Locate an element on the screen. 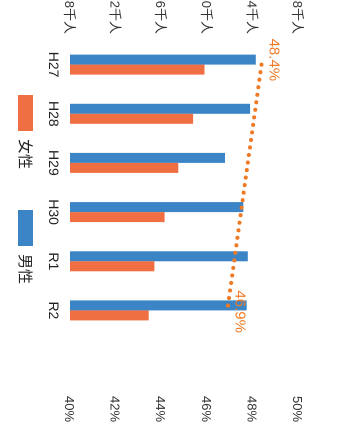 This screenshot has width=358, height=437. left-axis-tick-label: 88千人 is located at coordinates (297, 17).